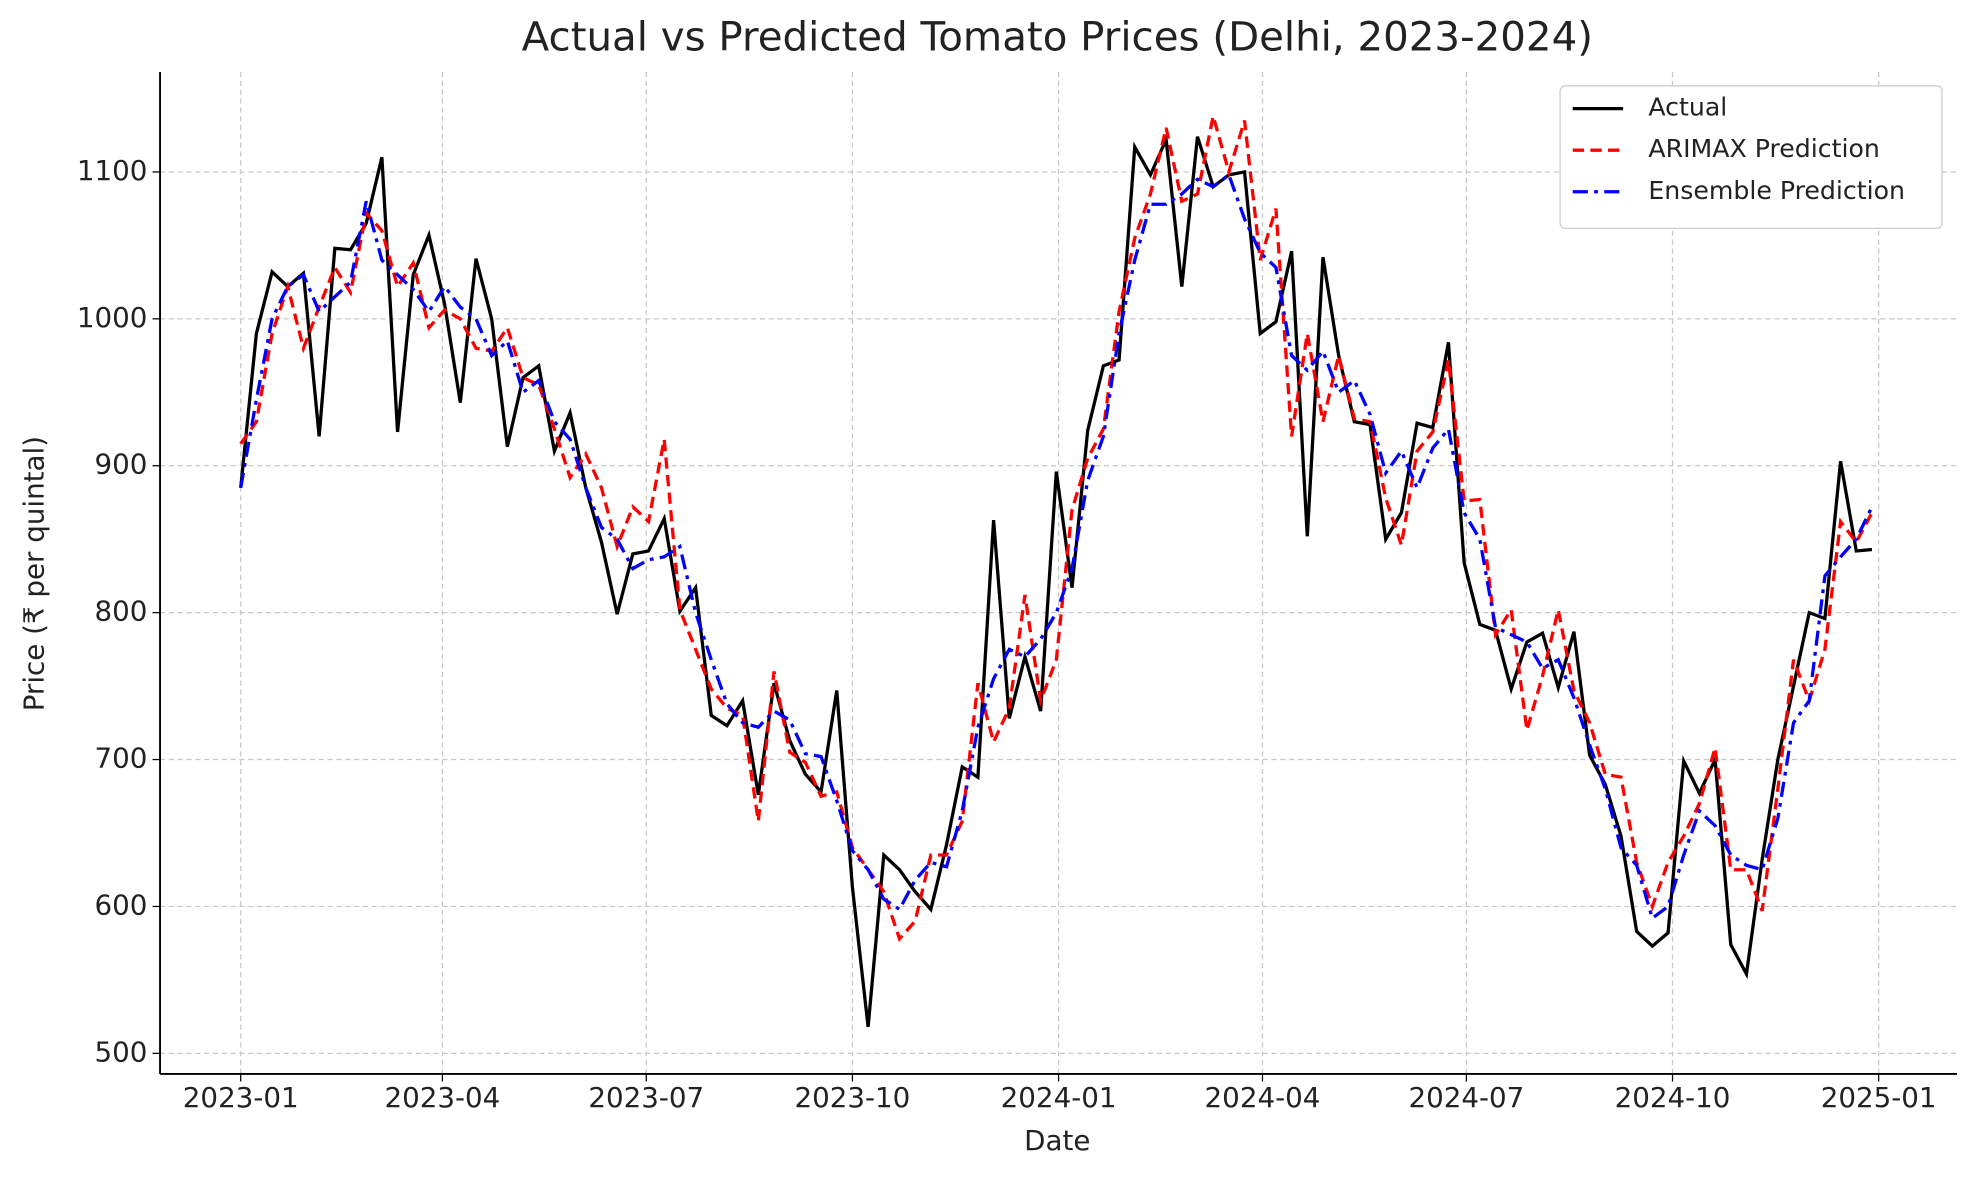 The height and width of the screenshot is (1180, 1976). What do you see at coordinates (121, 904) in the screenshot?
I see `y-tick-label: 600` at bounding box center [121, 904].